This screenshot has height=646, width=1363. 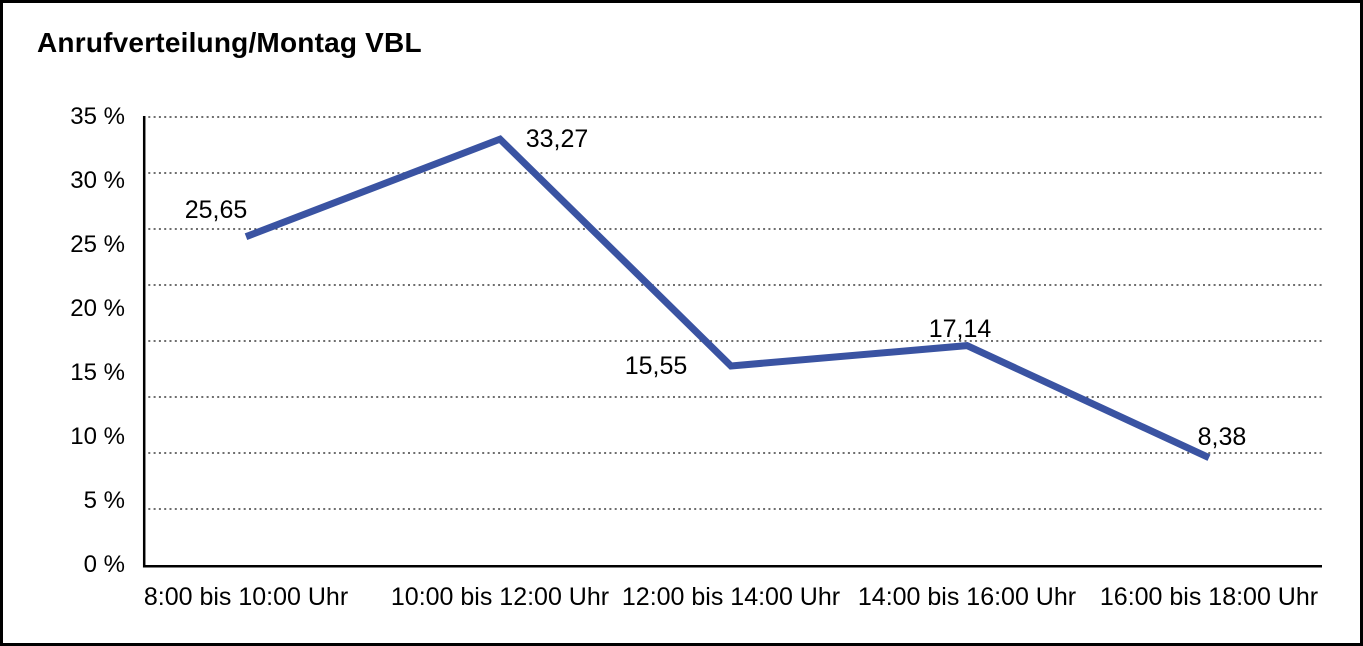 What do you see at coordinates (500, 597) in the screenshot?
I see `x-axis-category-label: 10:00 bis 12:00 Uhr` at bounding box center [500, 597].